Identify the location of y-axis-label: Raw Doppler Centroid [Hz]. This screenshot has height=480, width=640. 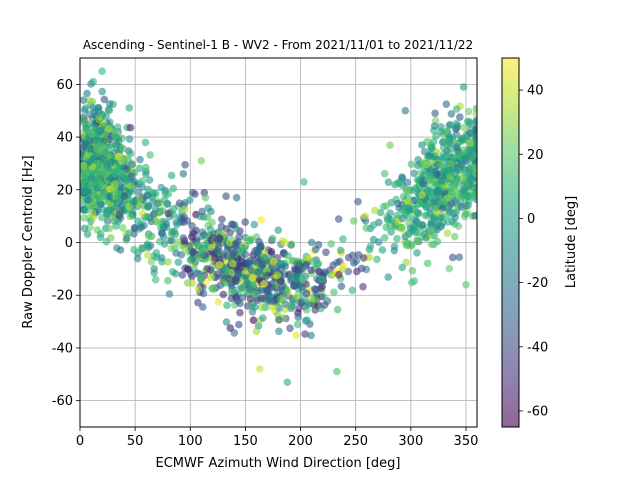
(28, 241).